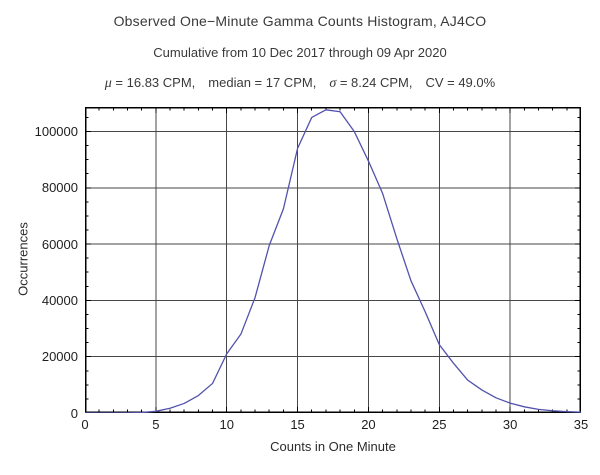 Image resolution: width=600 pixels, height=475 pixels. I want to click on x-tick-label: 30, so click(510, 424).